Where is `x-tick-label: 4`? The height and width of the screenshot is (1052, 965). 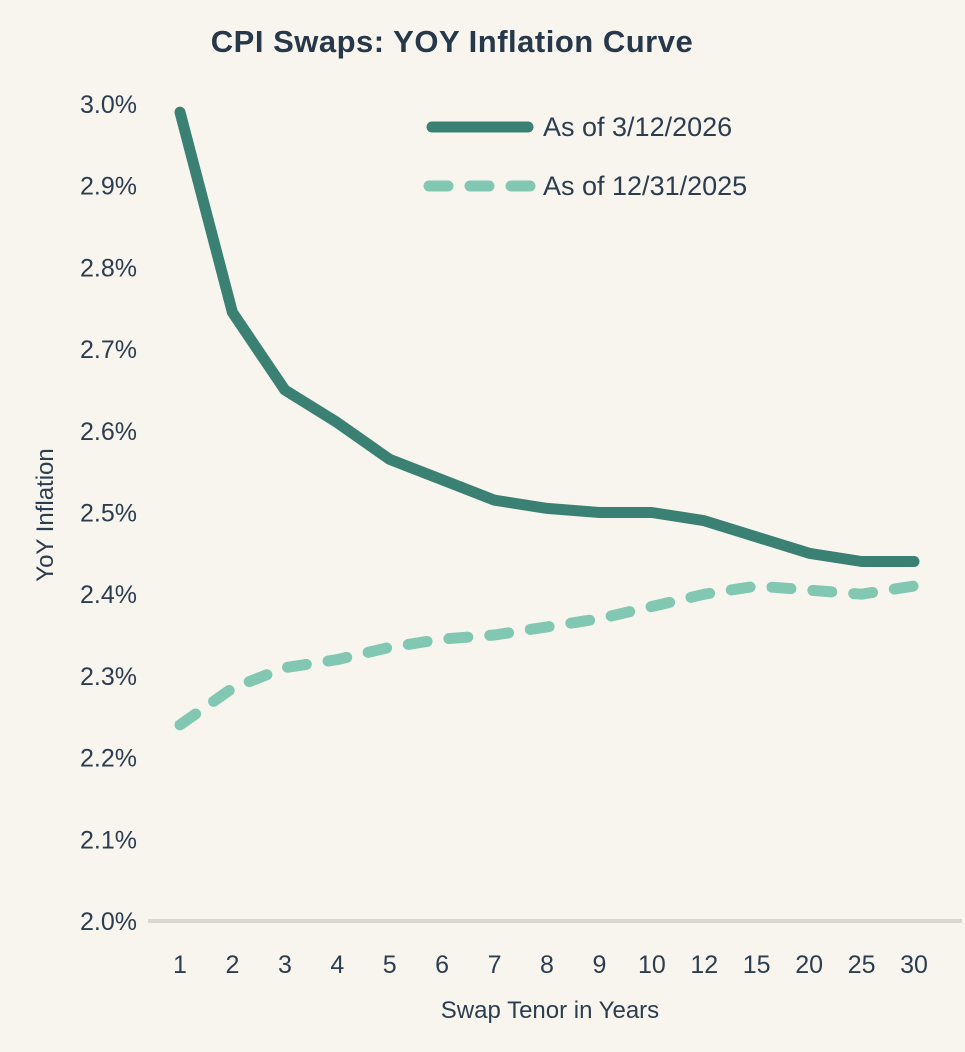
x-tick-label: 4 is located at coordinates (337, 965).